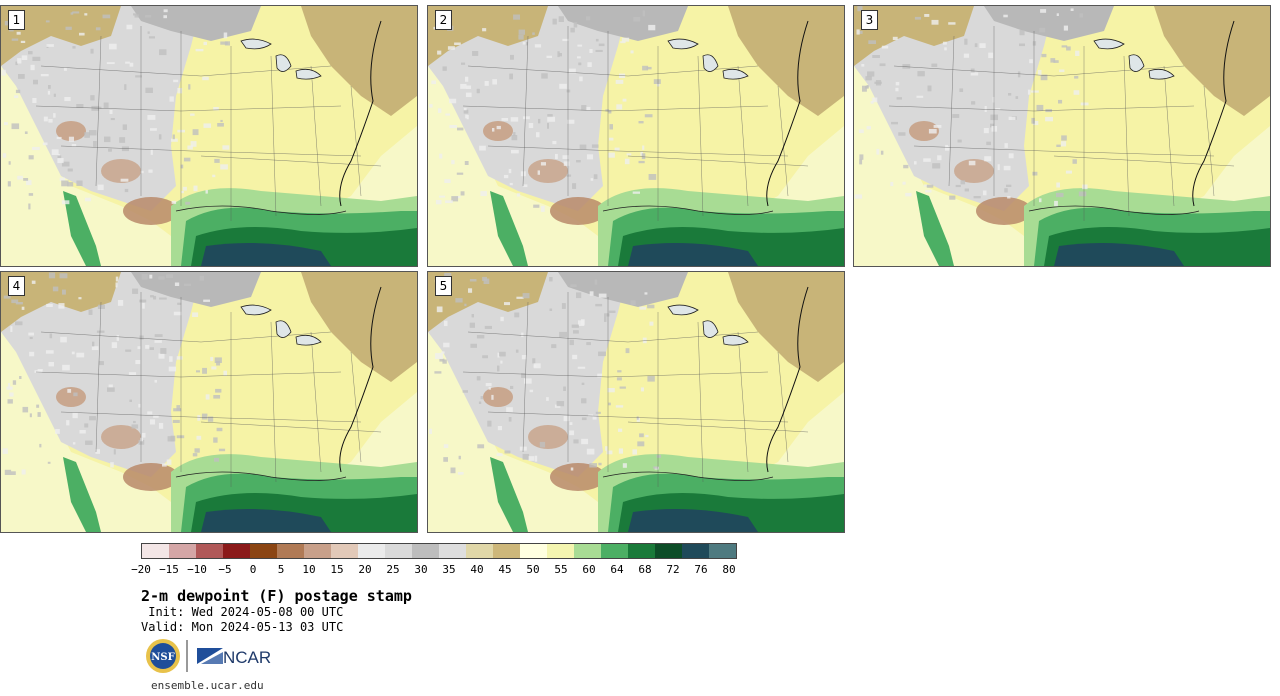 The width and height of the screenshot is (1280, 696). I want to click on great-lake, so click(710, 63).